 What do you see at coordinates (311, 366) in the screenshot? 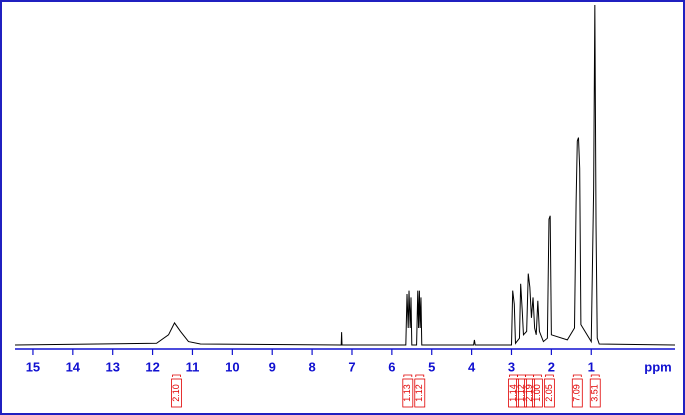
I see `x-tick-label: 8` at bounding box center [311, 366].